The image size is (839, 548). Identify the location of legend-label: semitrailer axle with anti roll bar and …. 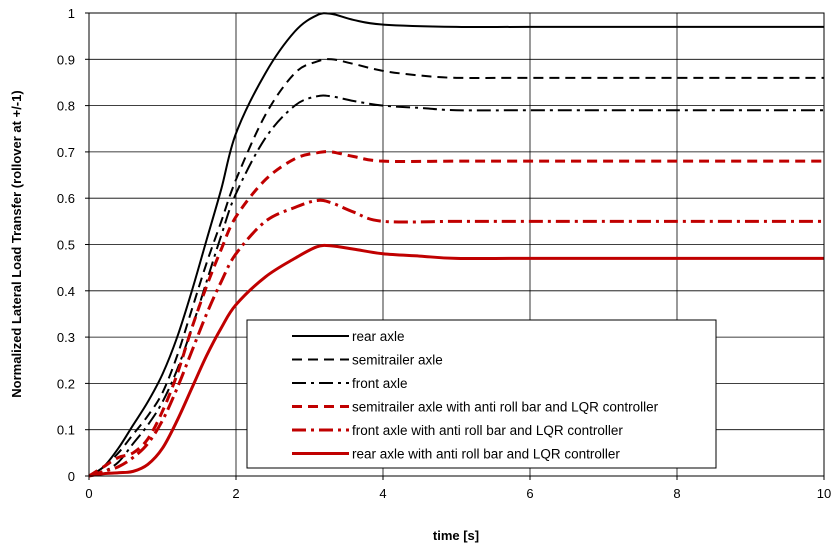
(505, 407).